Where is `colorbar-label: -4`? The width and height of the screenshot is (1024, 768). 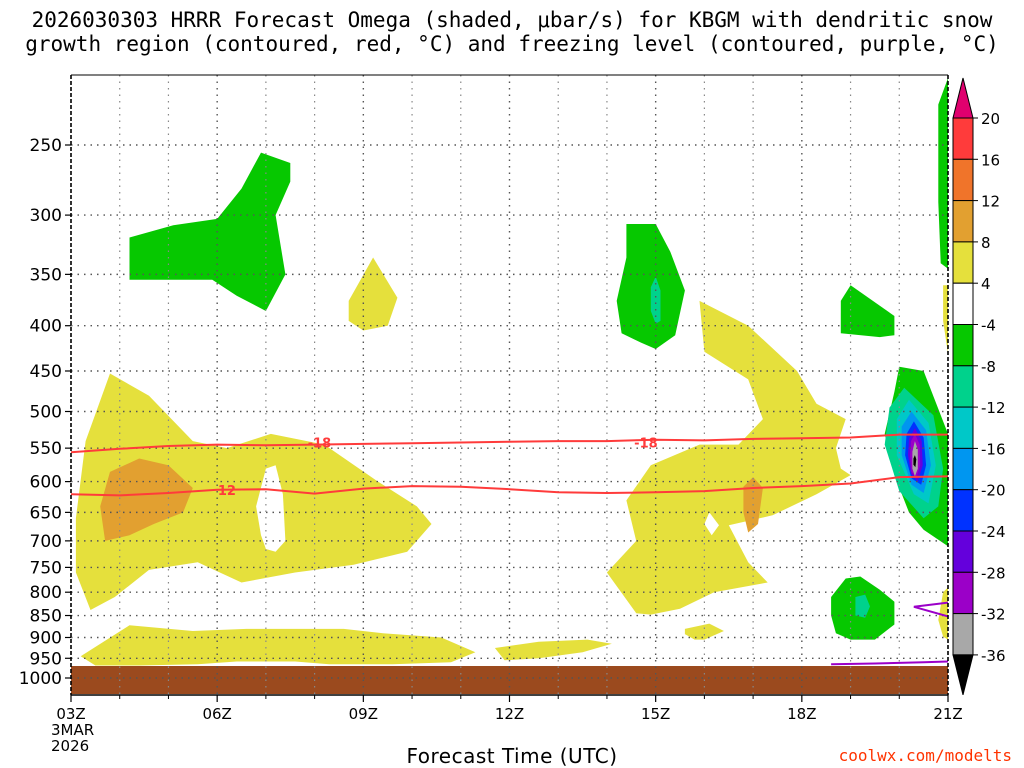 colorbar-label: -4 is located at coordinates (988, 326).